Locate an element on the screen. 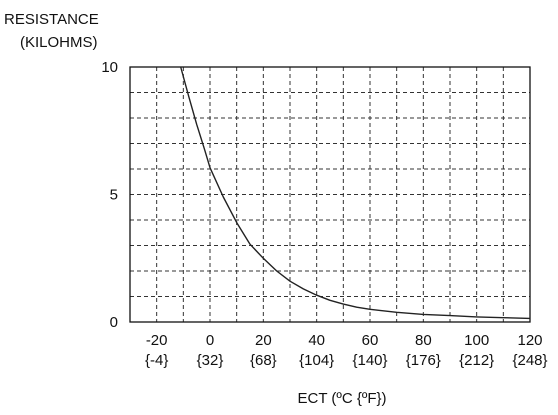 This screenshot has width=558, height=415. x-tick-label-fahrenheit: {140} is located at coordinates (369, 360).